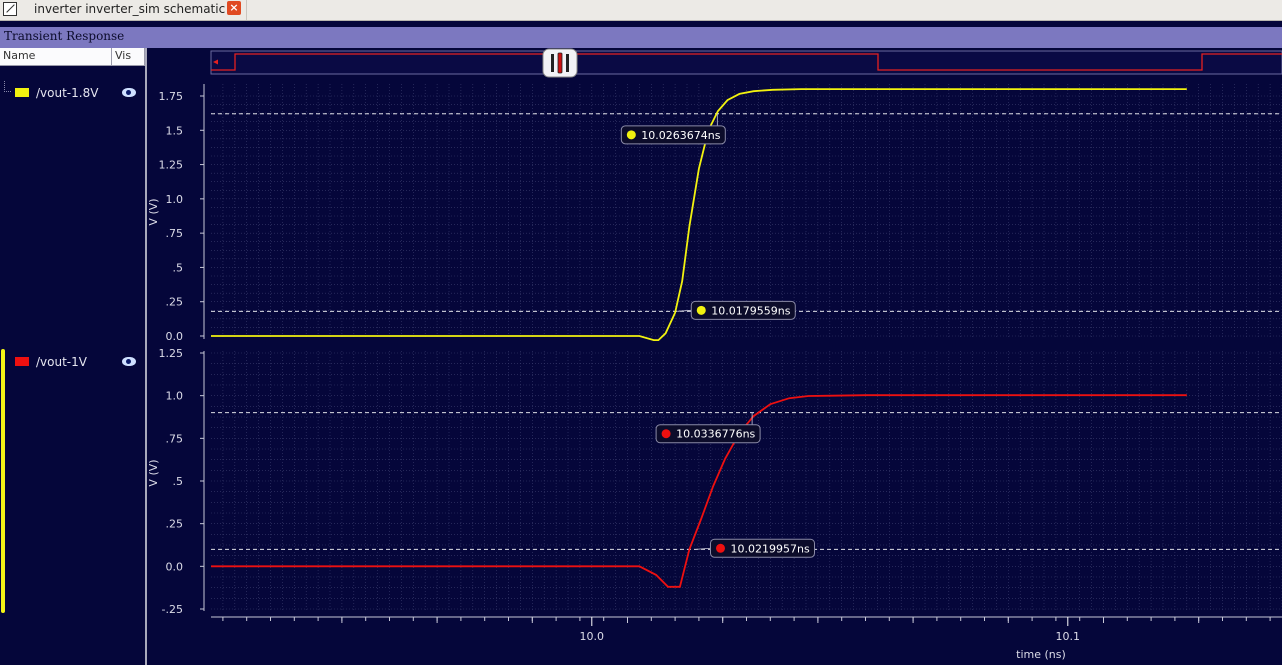 The height and width of the screenshot is (665, 1282). What do you see at coordinates (708, 216) in the screenshot?
I see `cursor-markers: 10.0263674ns 10.0179559ns` at bounding box center [708, 216].